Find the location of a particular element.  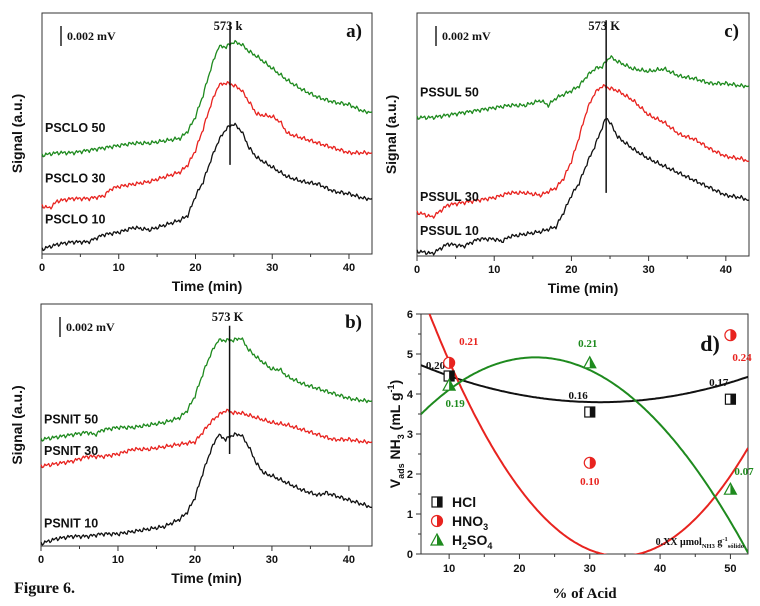

data-label: 0.07 is located at coordinates (744, 472).